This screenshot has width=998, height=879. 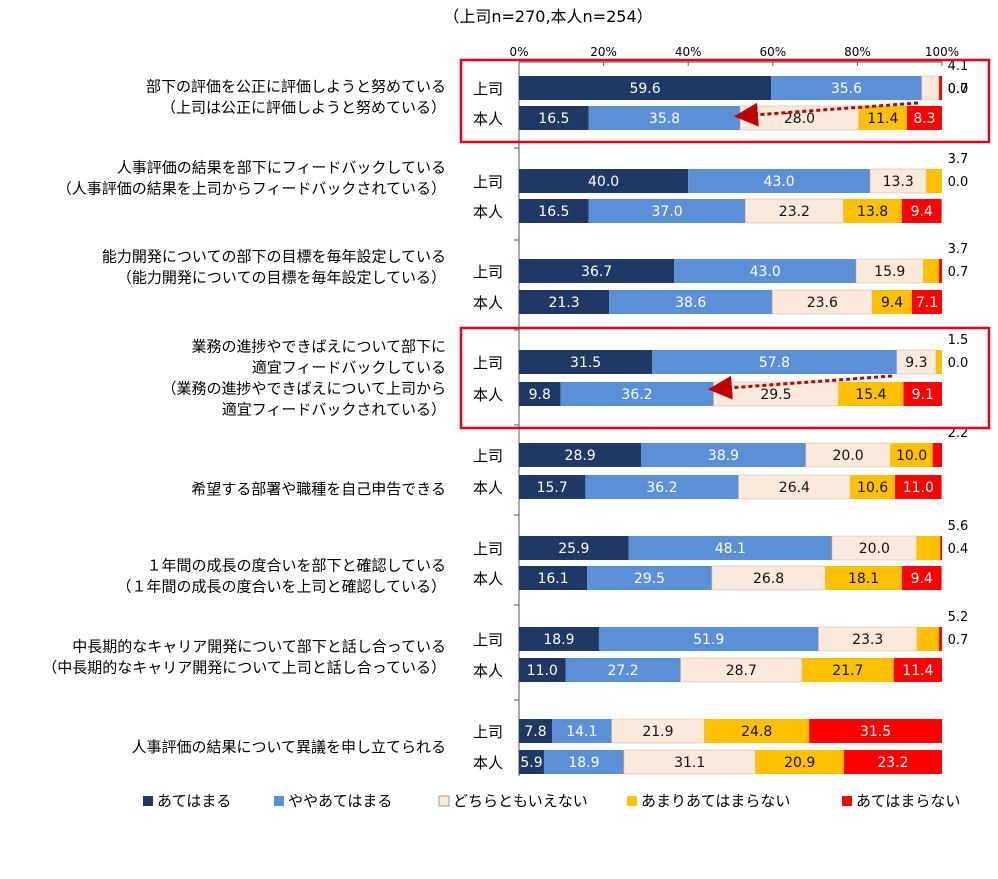 What do you see at coordinates (857, 52) in the screenshot?
I see `x-tick-label: 80%` at bounding box center [857, 52].